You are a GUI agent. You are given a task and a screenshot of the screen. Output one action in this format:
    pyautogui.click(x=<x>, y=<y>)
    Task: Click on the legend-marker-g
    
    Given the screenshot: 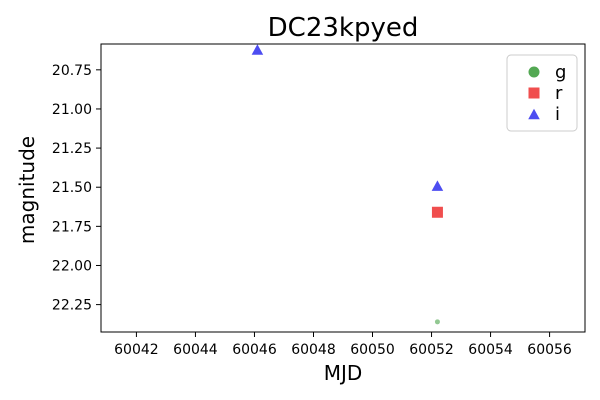 What is the action you would take?
    pyautogui.click(x=534, y=72)
    